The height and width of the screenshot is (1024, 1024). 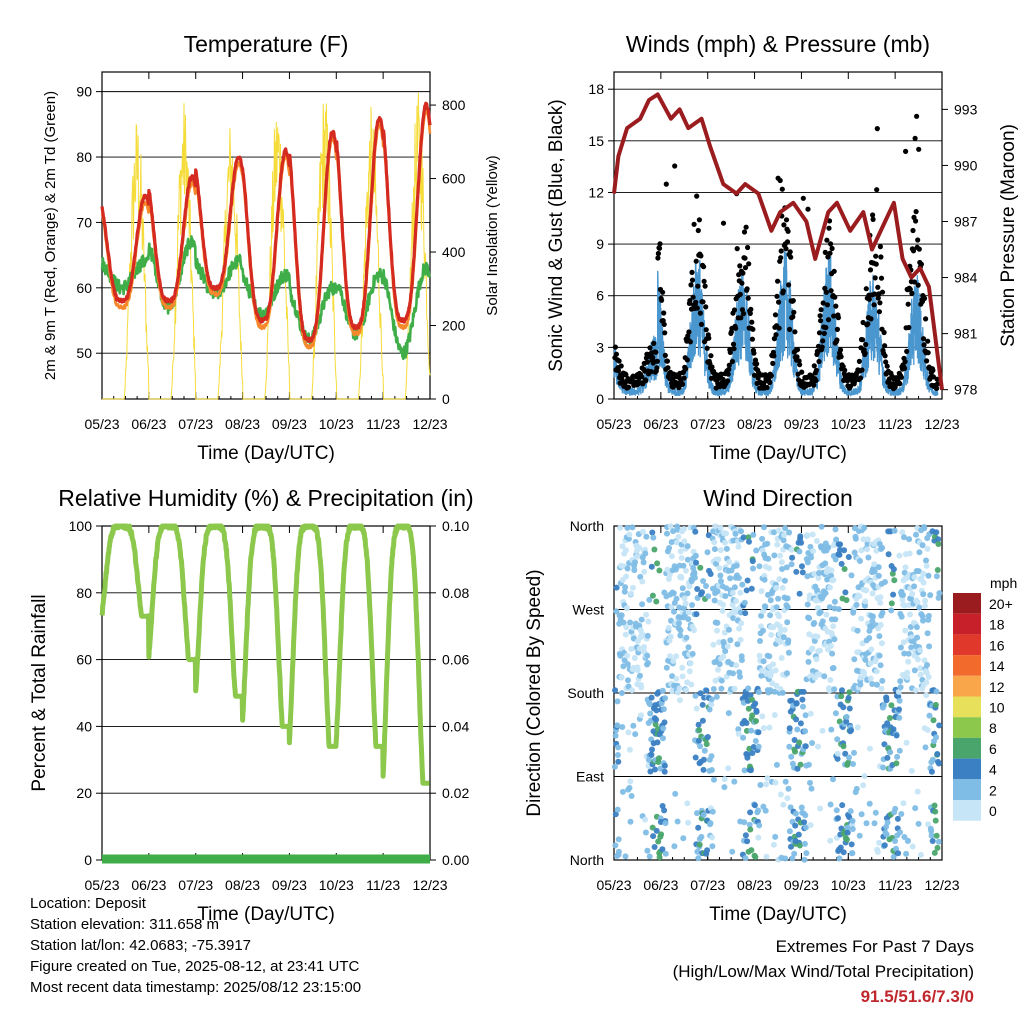 I want to click on x-axis-label: Time (Day/UTC), so click(x=266, y=453).